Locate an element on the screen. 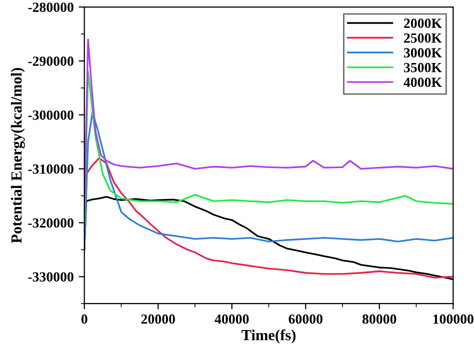 The height and width of the screenshot is (351, 474). legend-label: 2000K is located at coordinates (423, 23).